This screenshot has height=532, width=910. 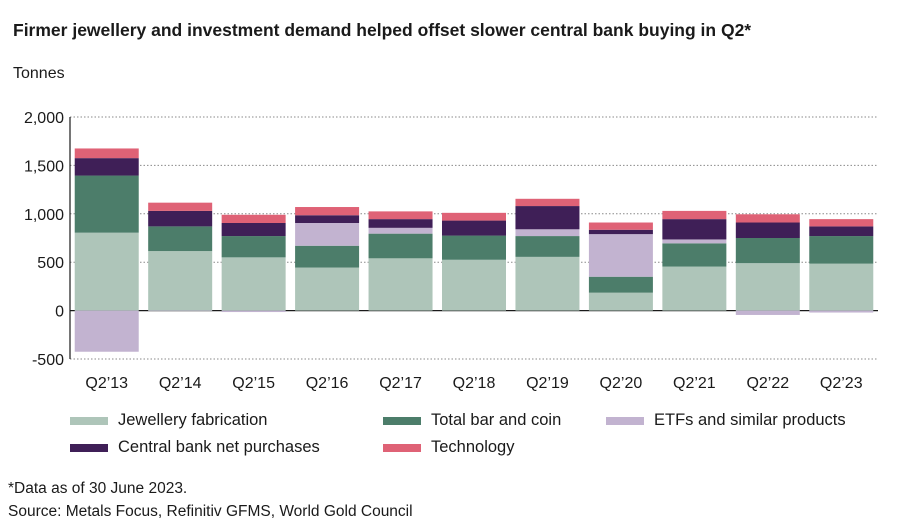 I want to click on y-axis-unit-label: Tonnes, so click(x=39, y=73).